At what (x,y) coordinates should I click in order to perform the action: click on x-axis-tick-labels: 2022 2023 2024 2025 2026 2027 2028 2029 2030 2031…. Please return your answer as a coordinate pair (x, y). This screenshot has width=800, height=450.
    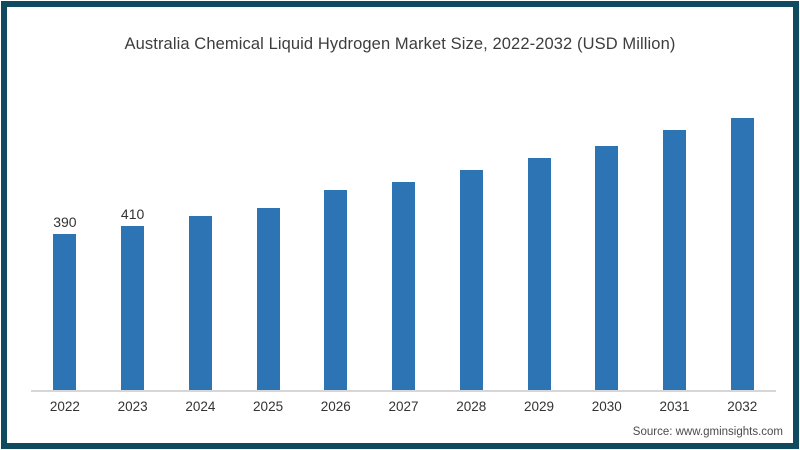
    Looking at the image, I should click on (403, 406).